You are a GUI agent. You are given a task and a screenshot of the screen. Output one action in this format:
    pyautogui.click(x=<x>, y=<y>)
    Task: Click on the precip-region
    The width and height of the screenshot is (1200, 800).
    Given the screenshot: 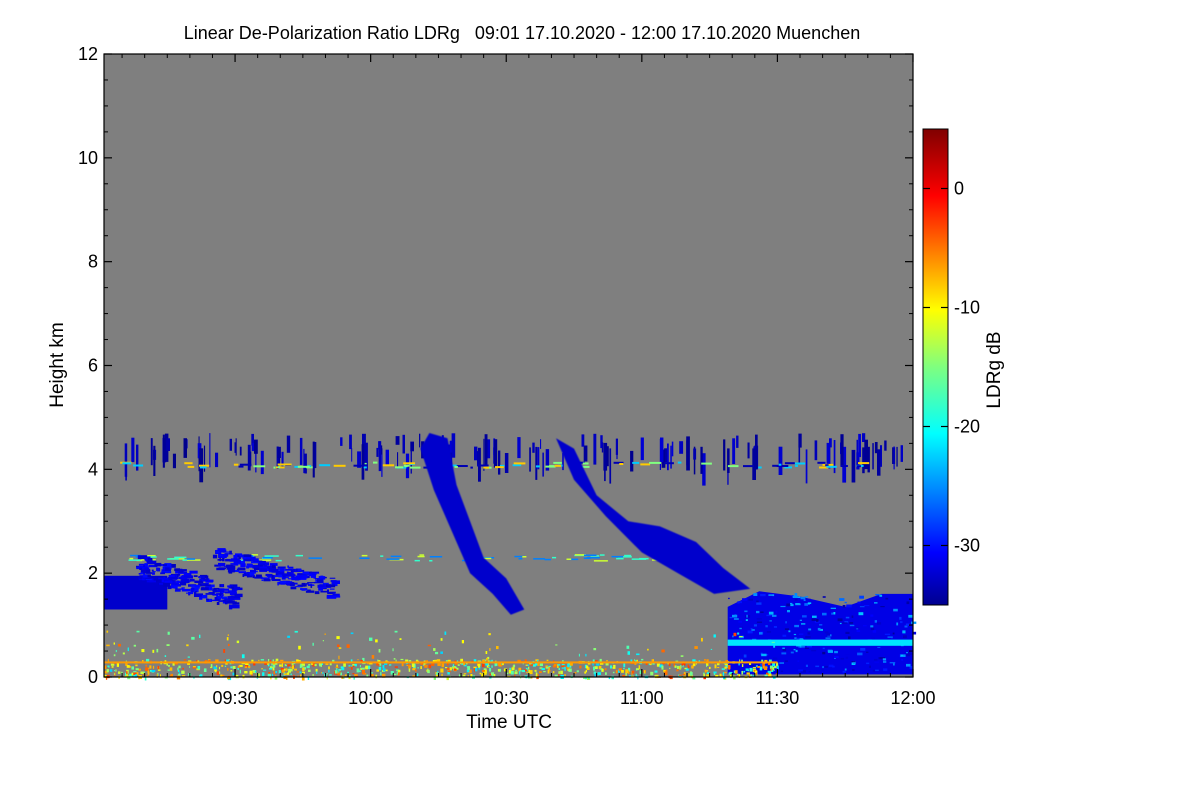 What is the action you would take?
    pyautogui.click(x=820, y=633)
    